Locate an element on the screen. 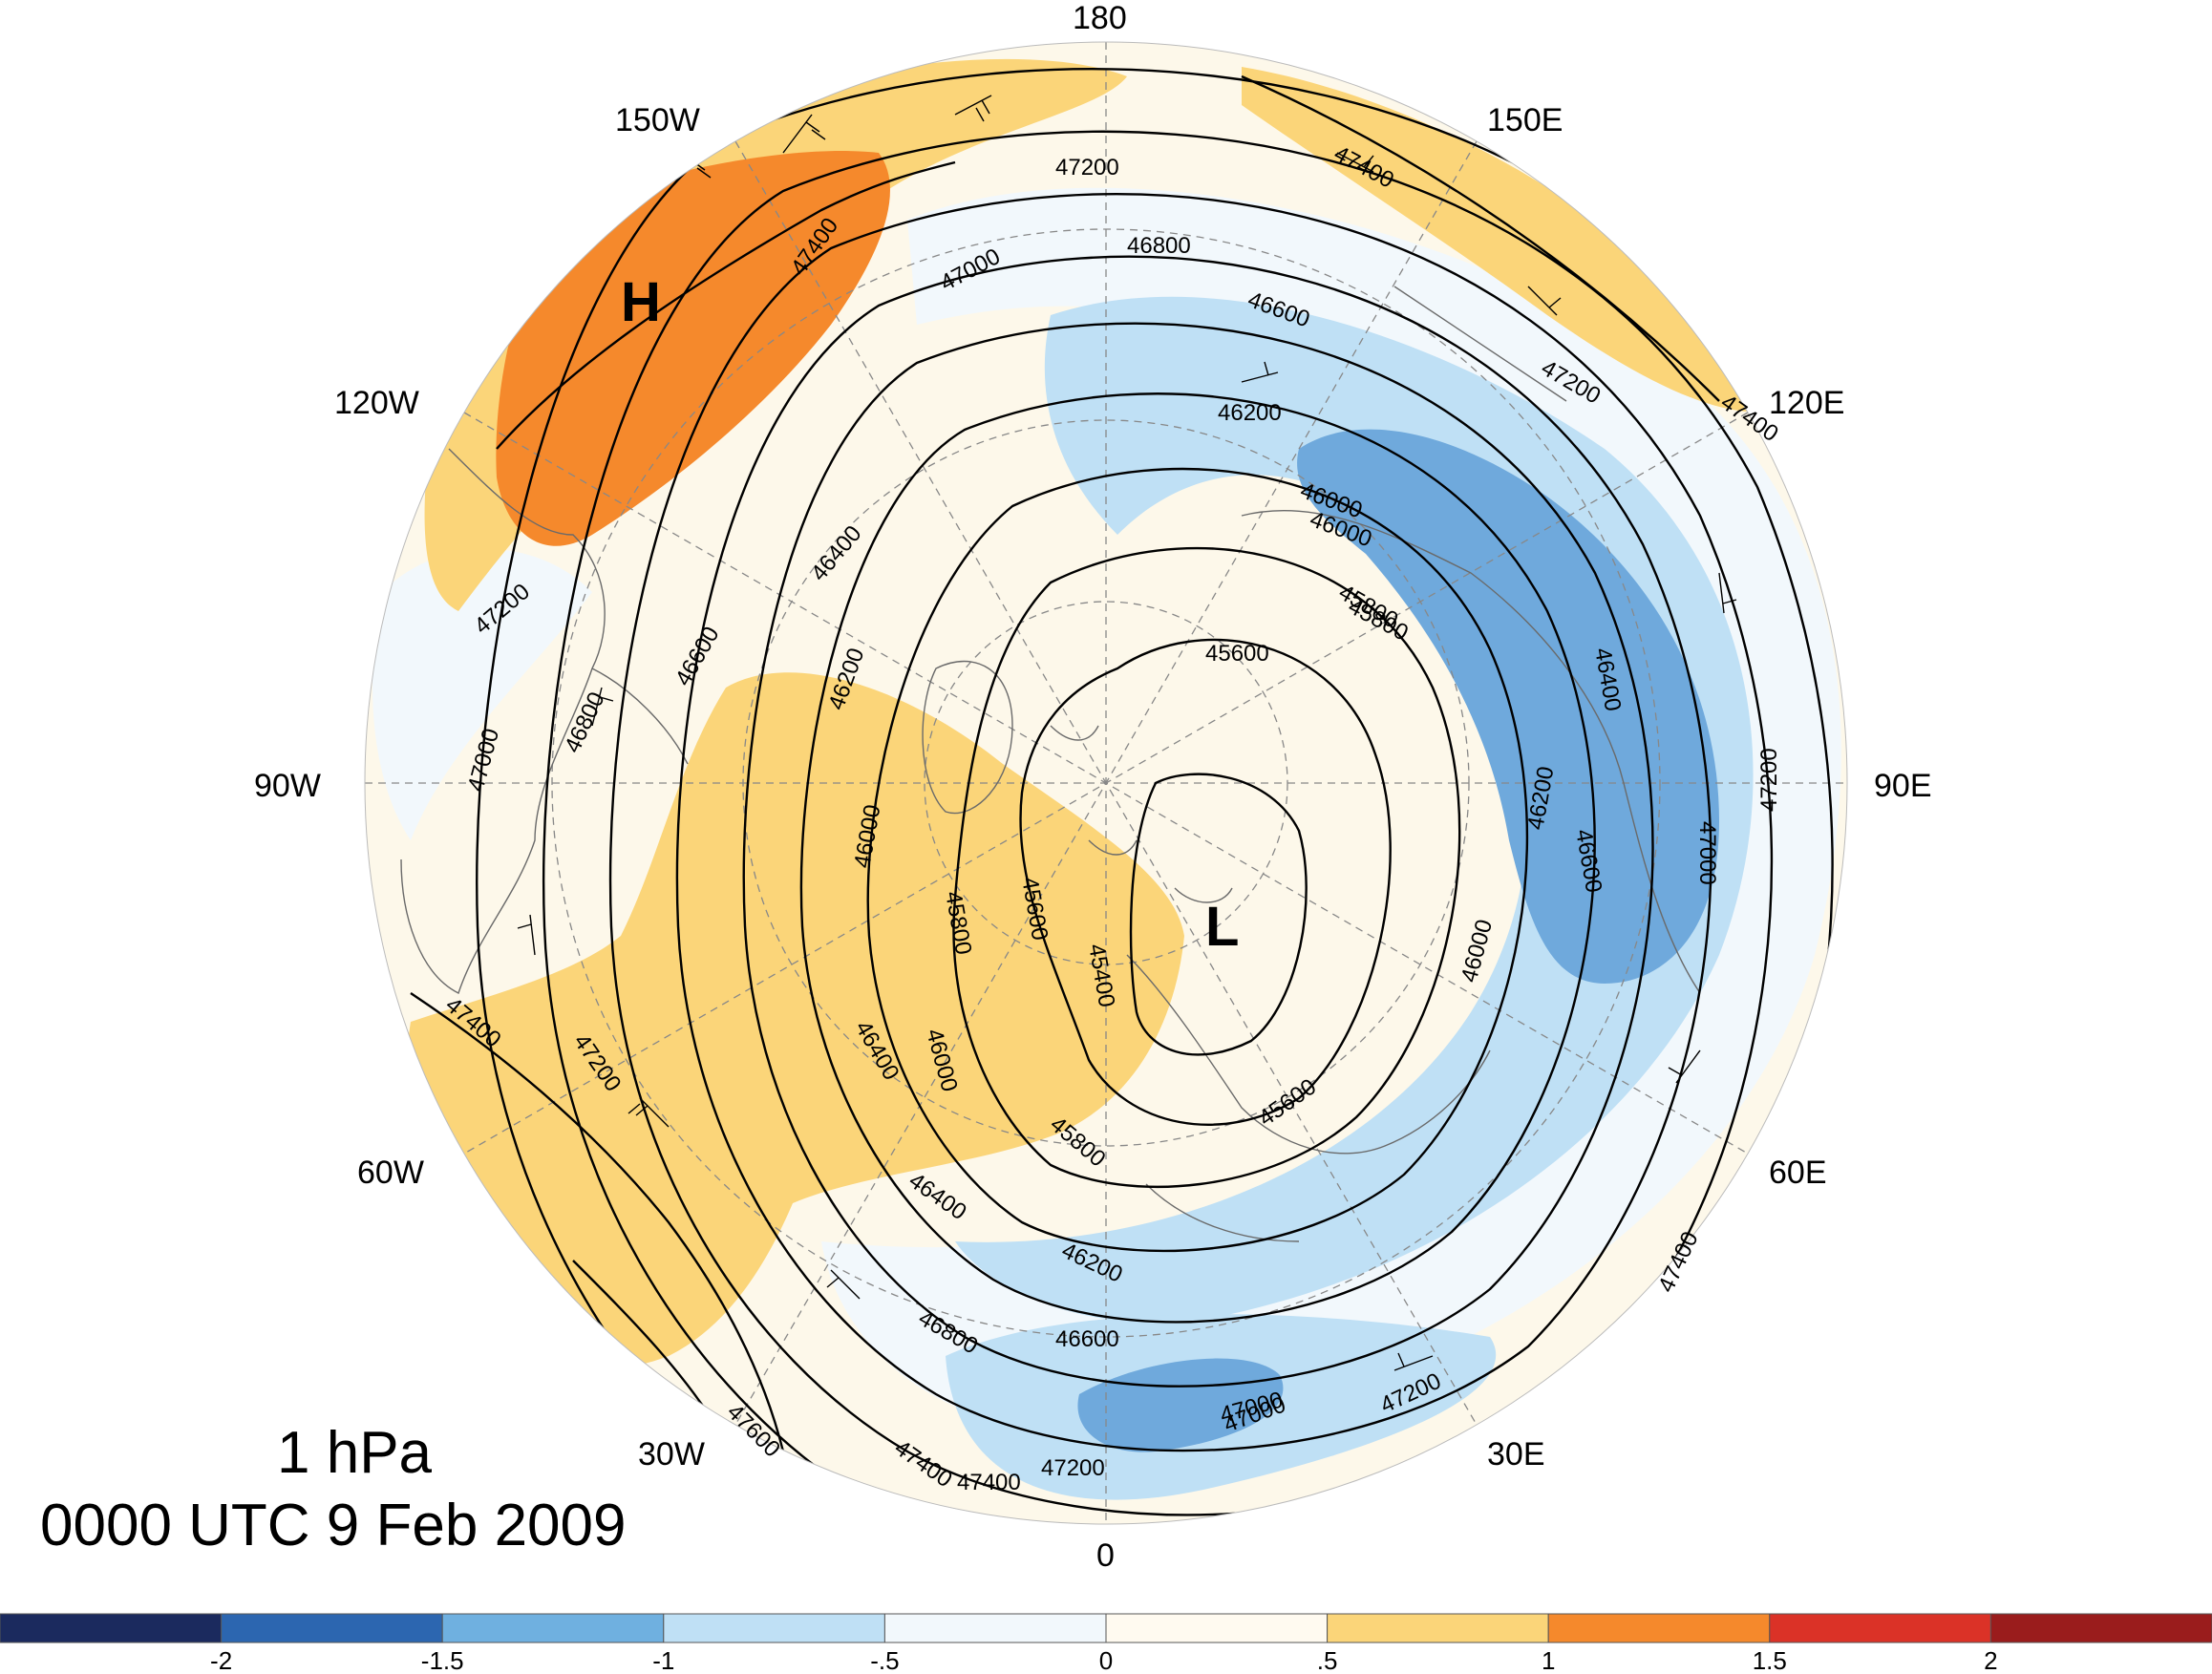 The image size is (2212, 1674). low-pressure-center: L is located at coordinates (1222, 927).